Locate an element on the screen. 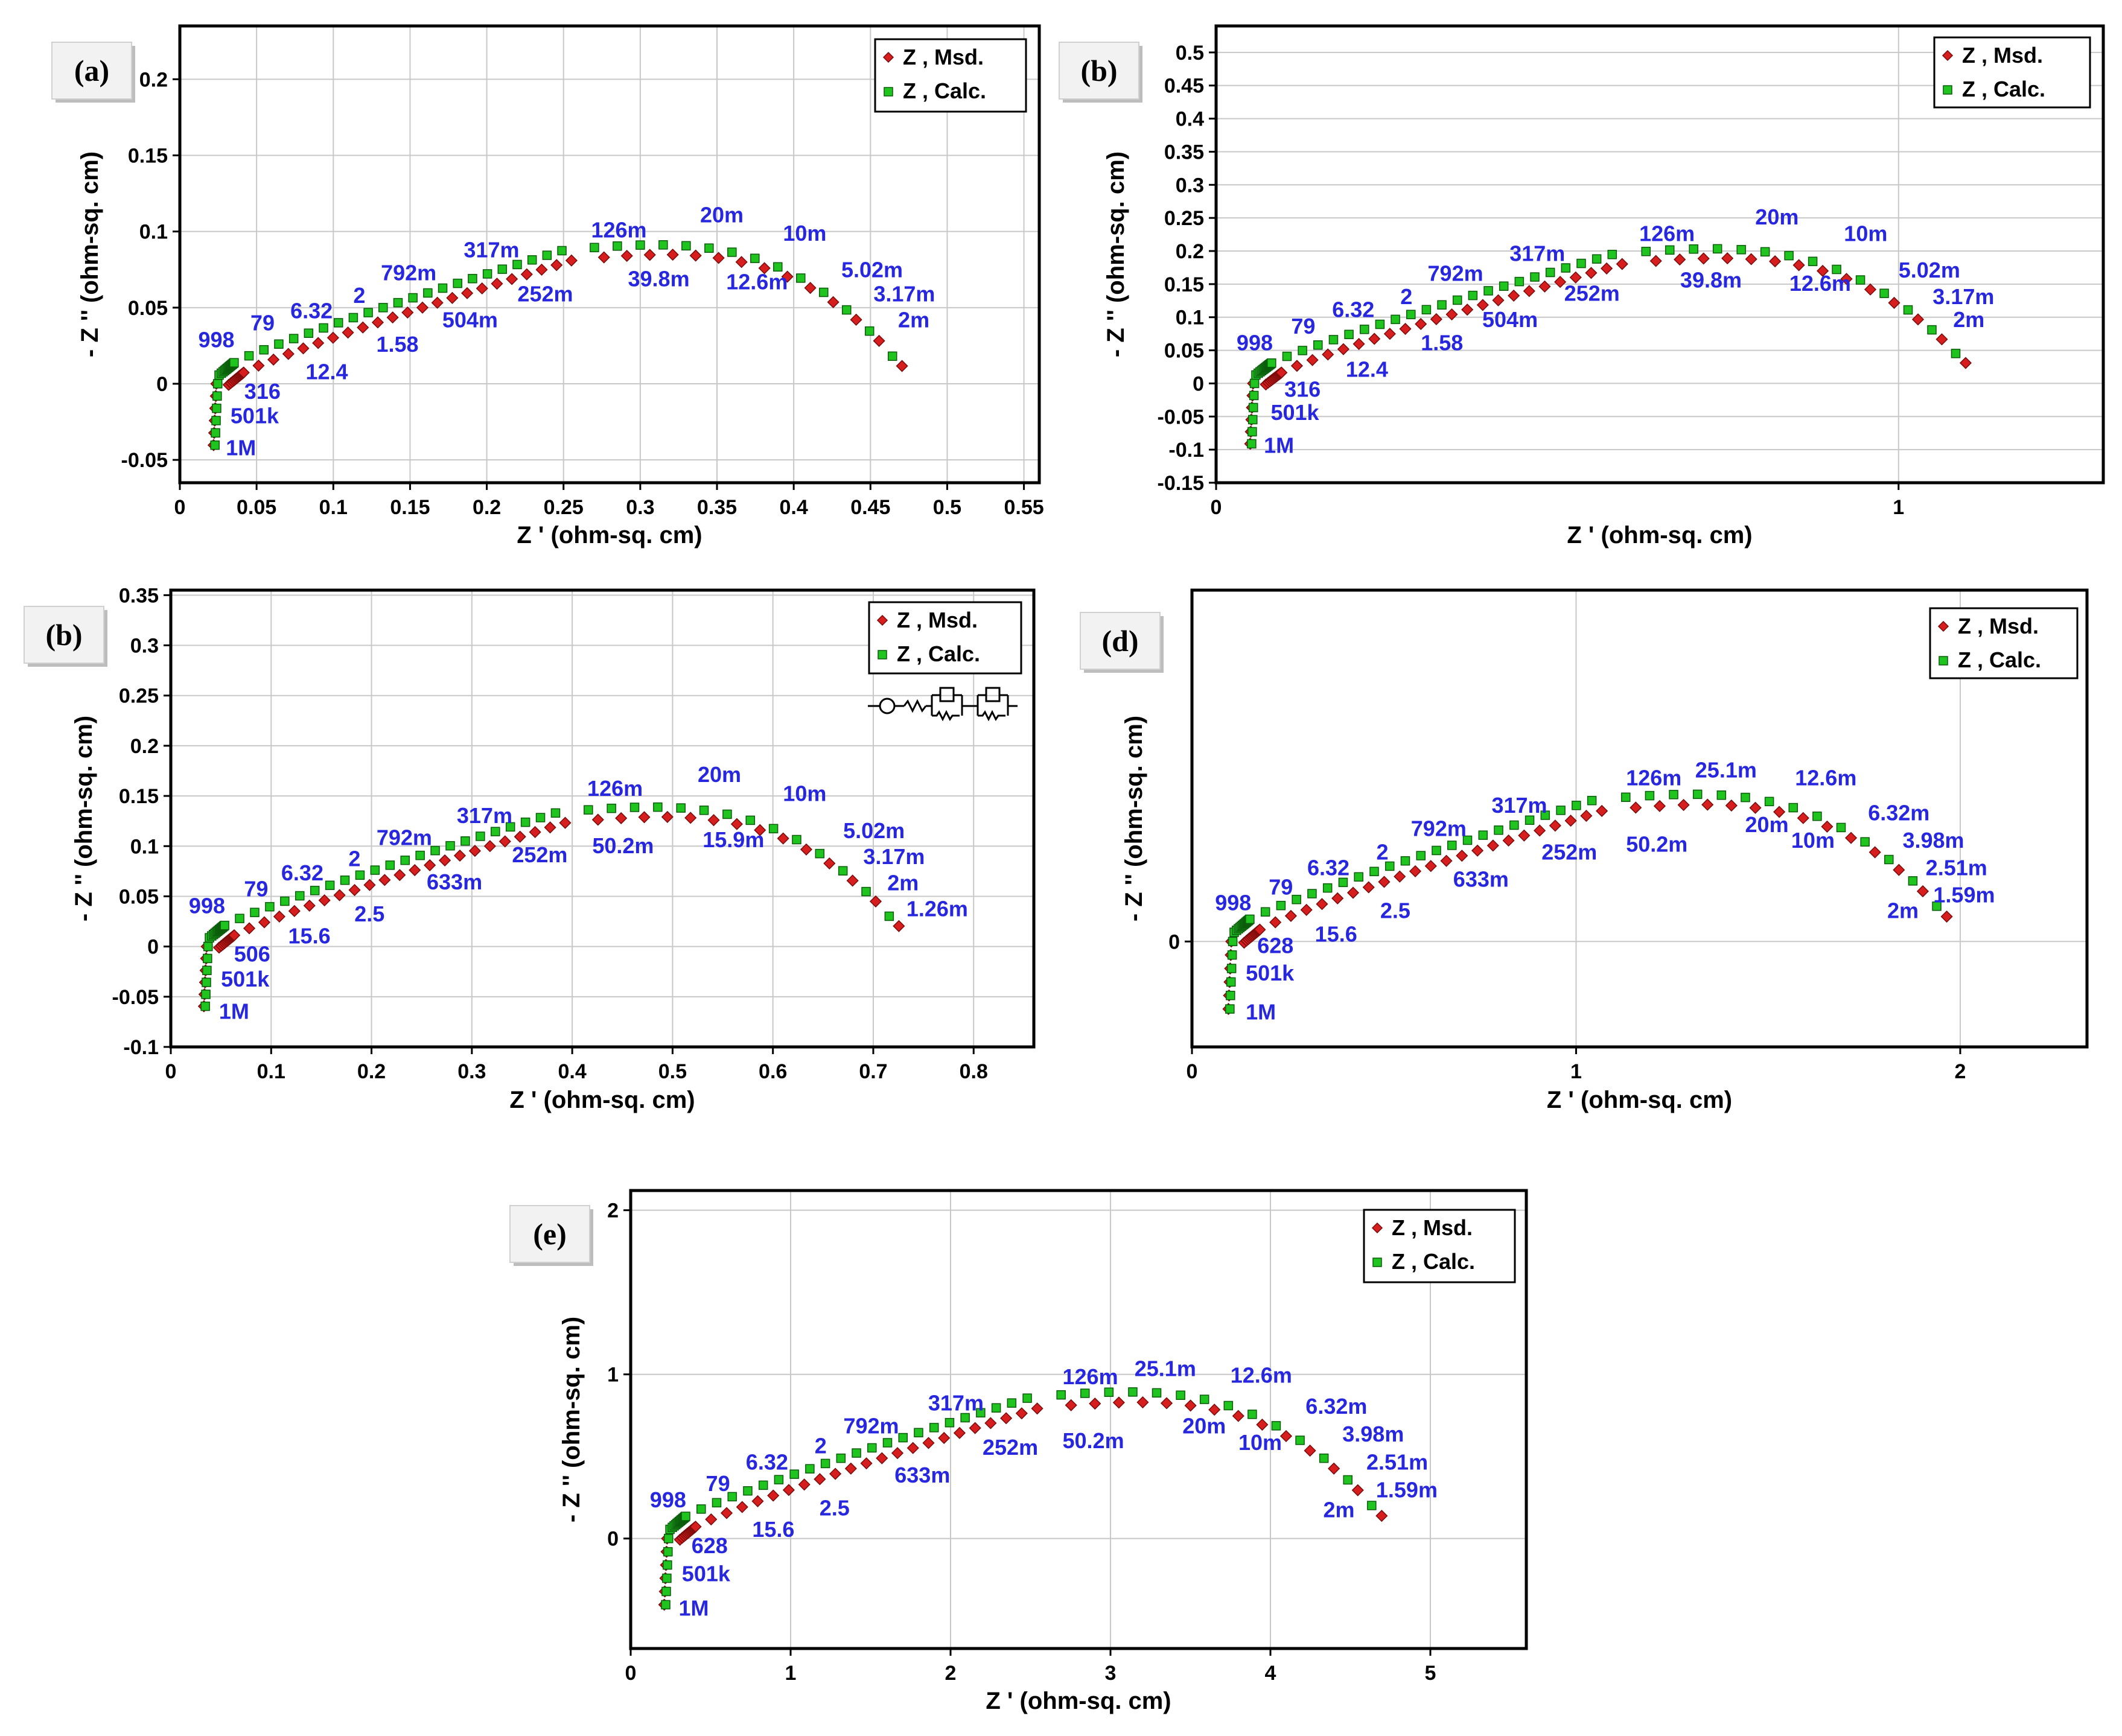 This screenshot has height=1736, width=2122. frequency-label: 252m is located at coordinates (1592, 293).